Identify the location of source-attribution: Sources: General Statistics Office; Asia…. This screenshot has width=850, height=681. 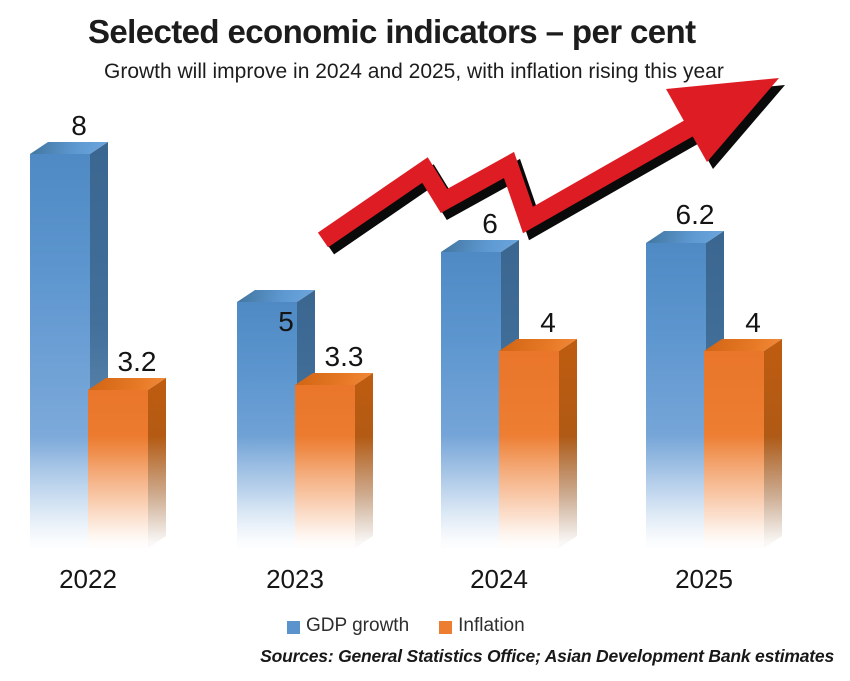
(547, 656).